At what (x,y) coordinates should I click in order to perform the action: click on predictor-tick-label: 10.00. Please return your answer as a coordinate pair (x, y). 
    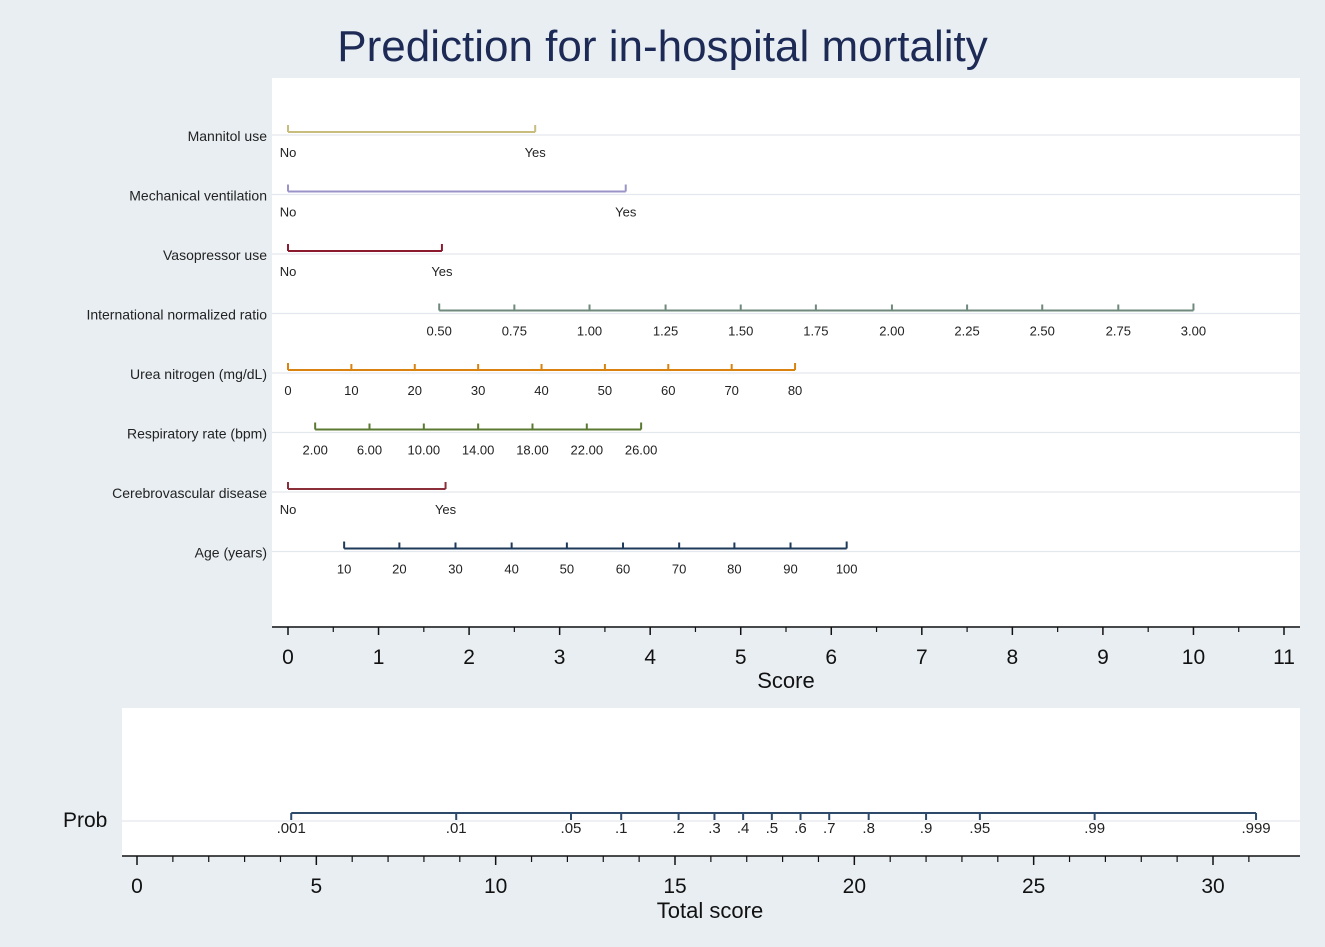
    Looking at the image, I should click on (424, 450).